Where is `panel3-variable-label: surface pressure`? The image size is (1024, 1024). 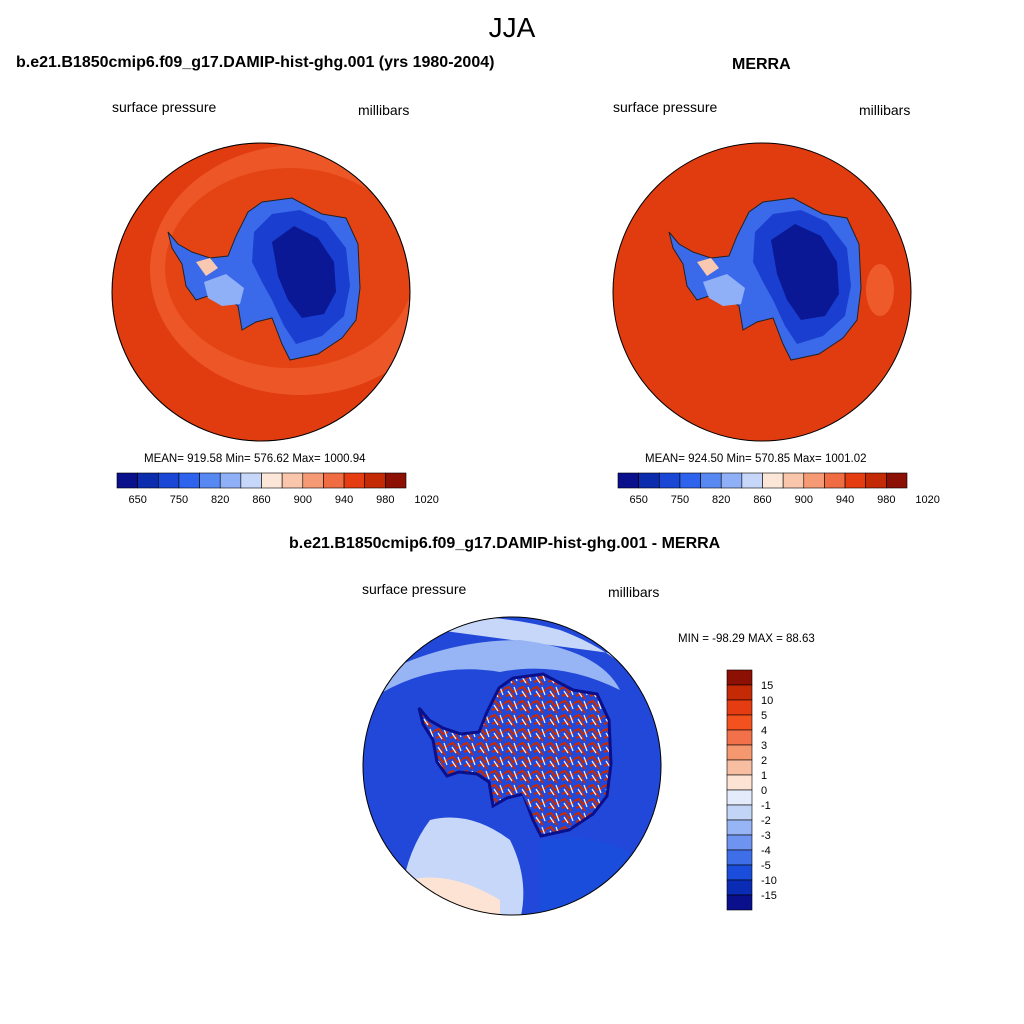 panel3-variable-label: surface pressure is located at coordinates (414, 589).